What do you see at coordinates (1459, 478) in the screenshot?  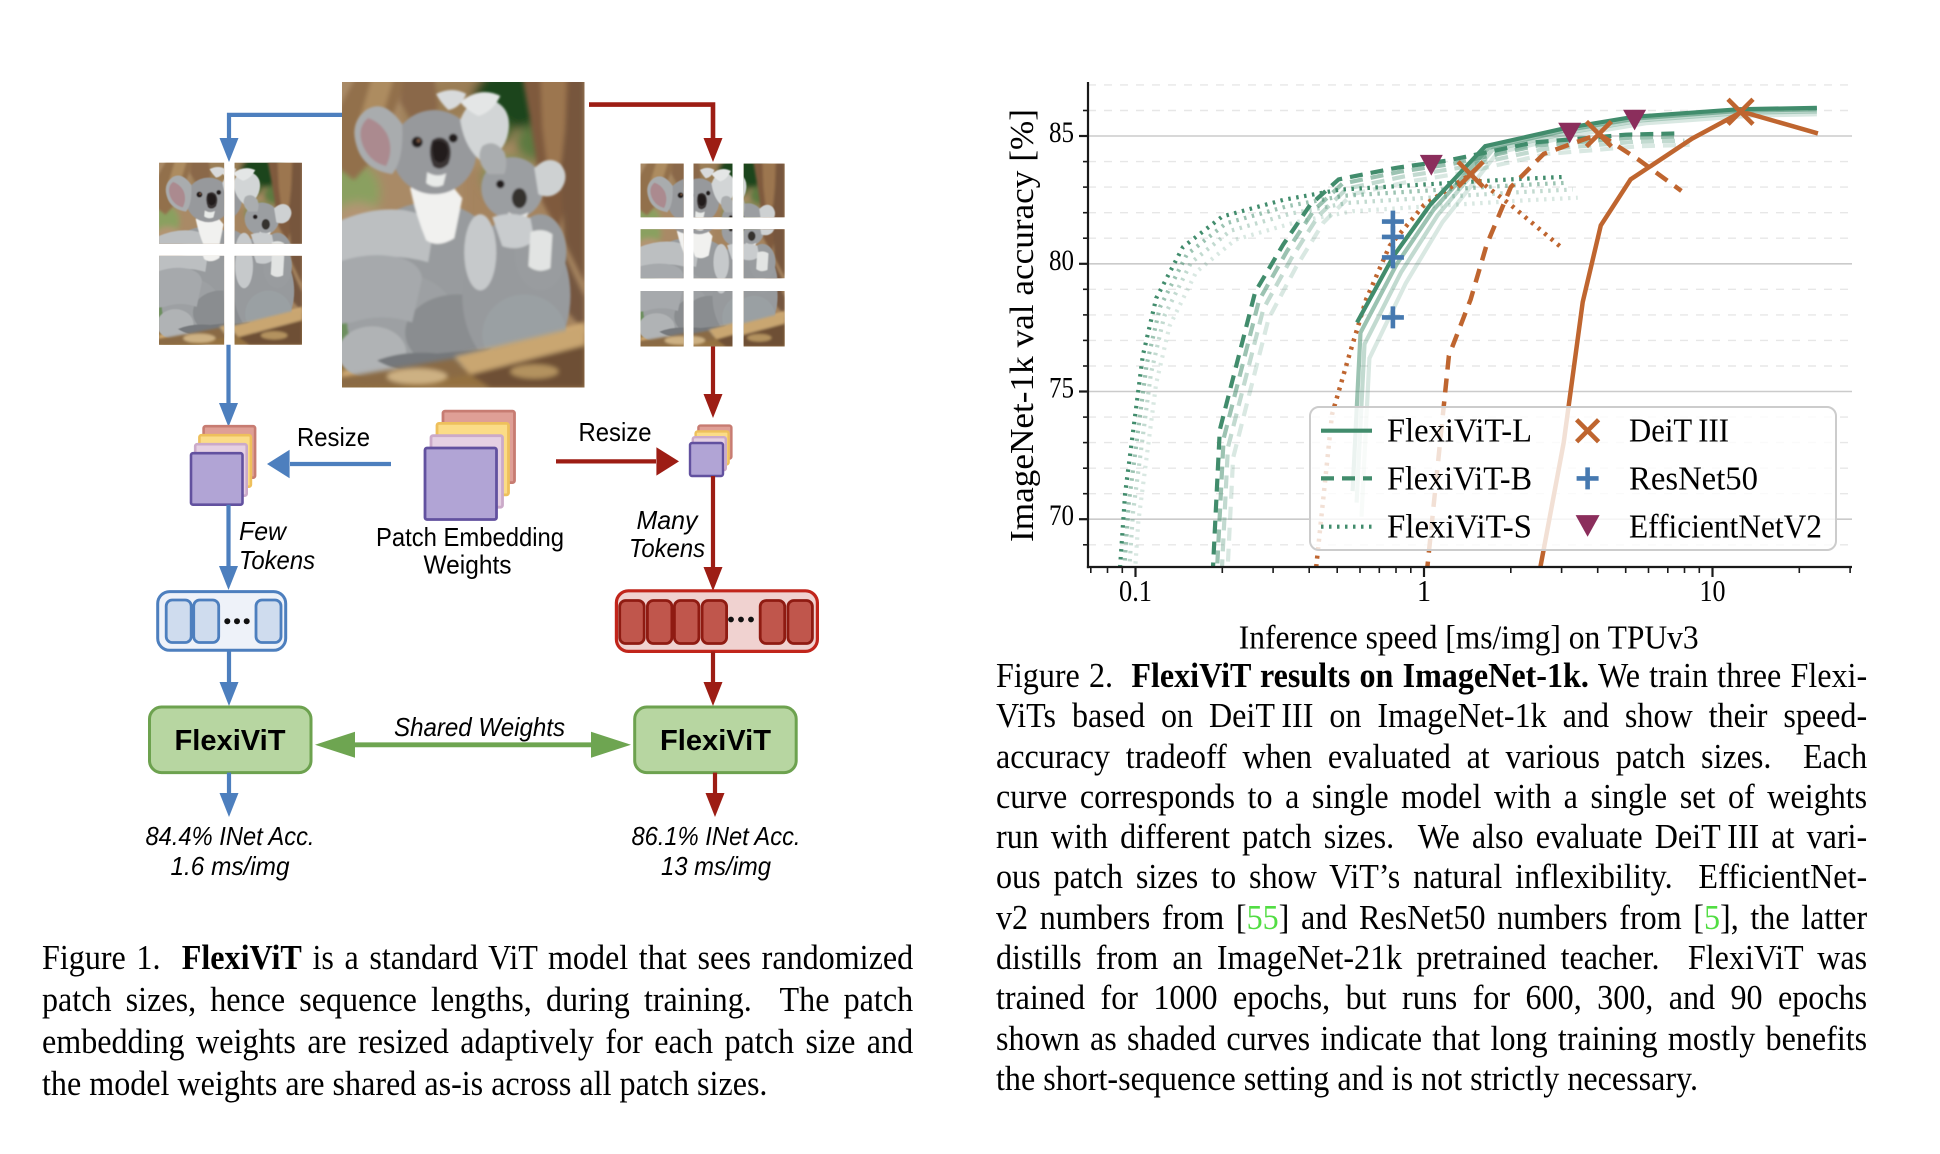 I see `svg-text: FlexiViT-B` at bounding box center [1459, 478].